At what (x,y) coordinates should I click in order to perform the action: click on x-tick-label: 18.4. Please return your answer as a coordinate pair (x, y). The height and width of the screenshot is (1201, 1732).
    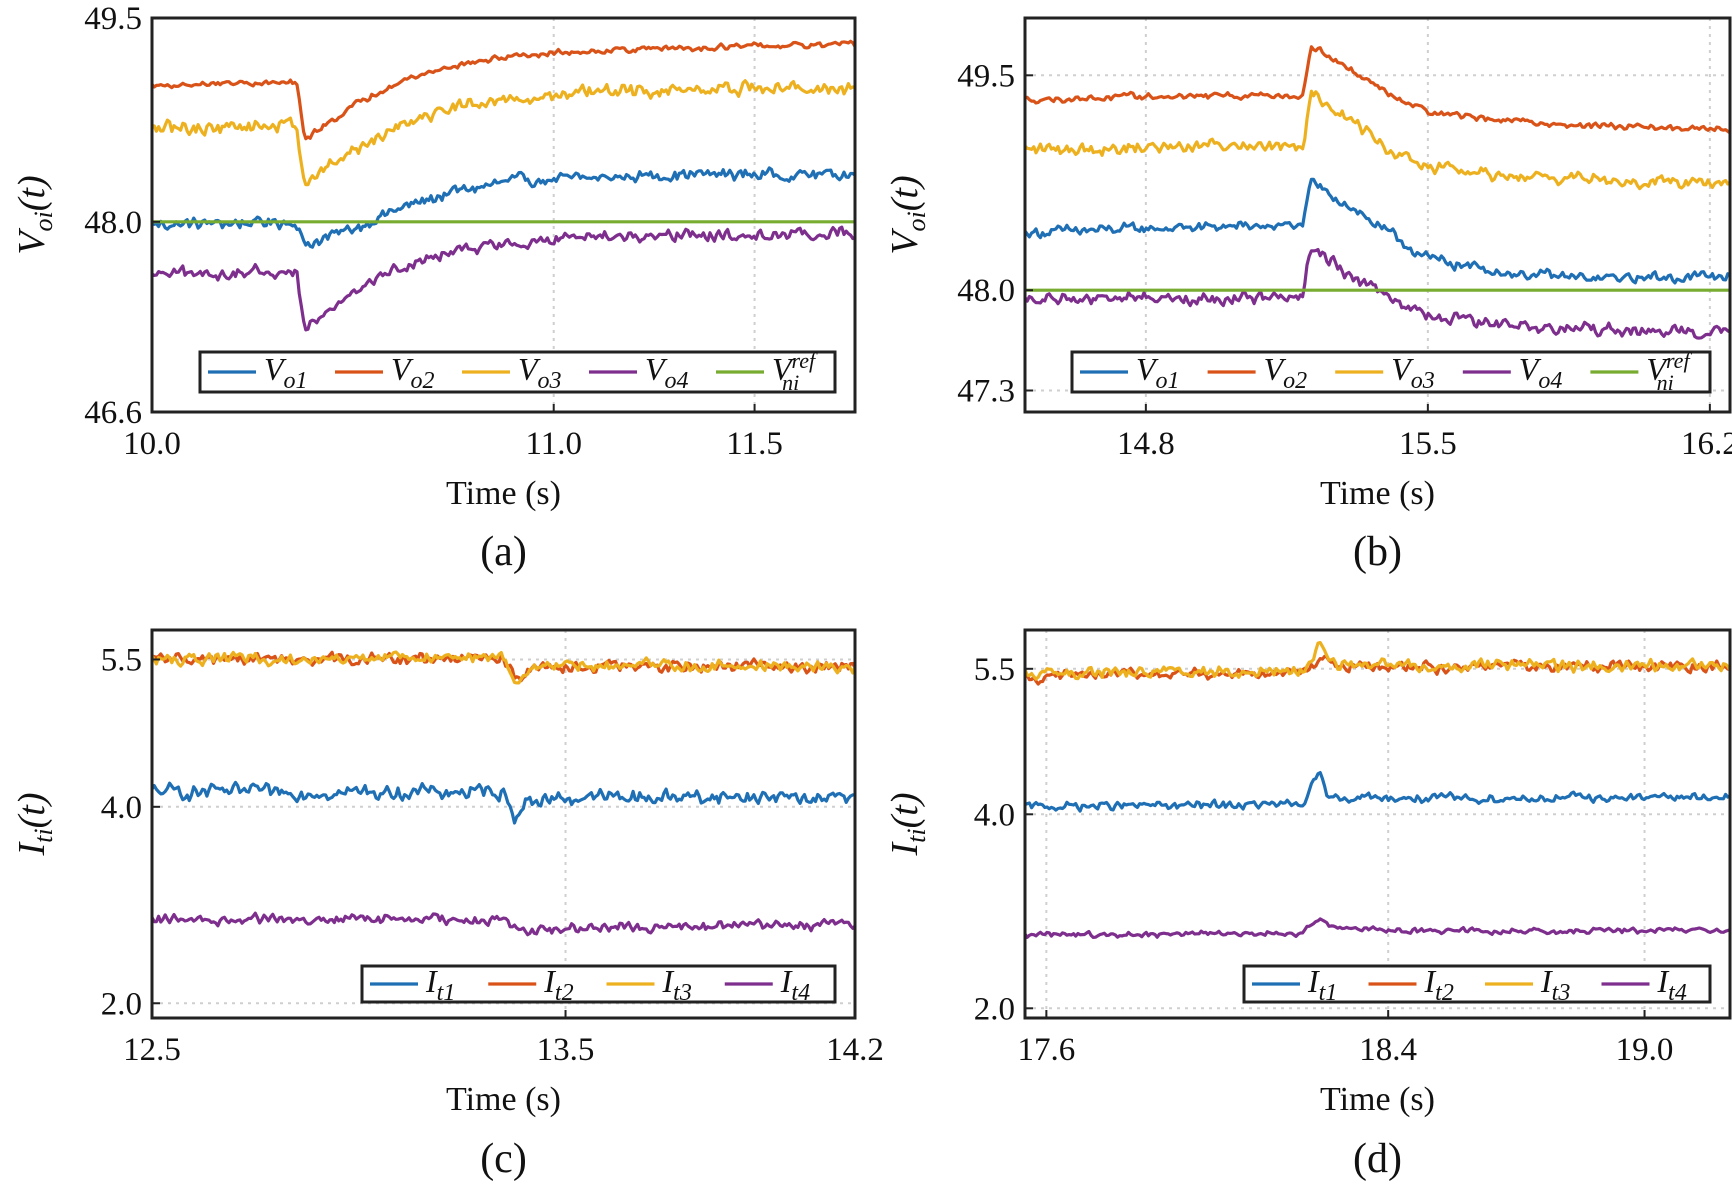
    Looking at the image, I should click on (1388, 1050).